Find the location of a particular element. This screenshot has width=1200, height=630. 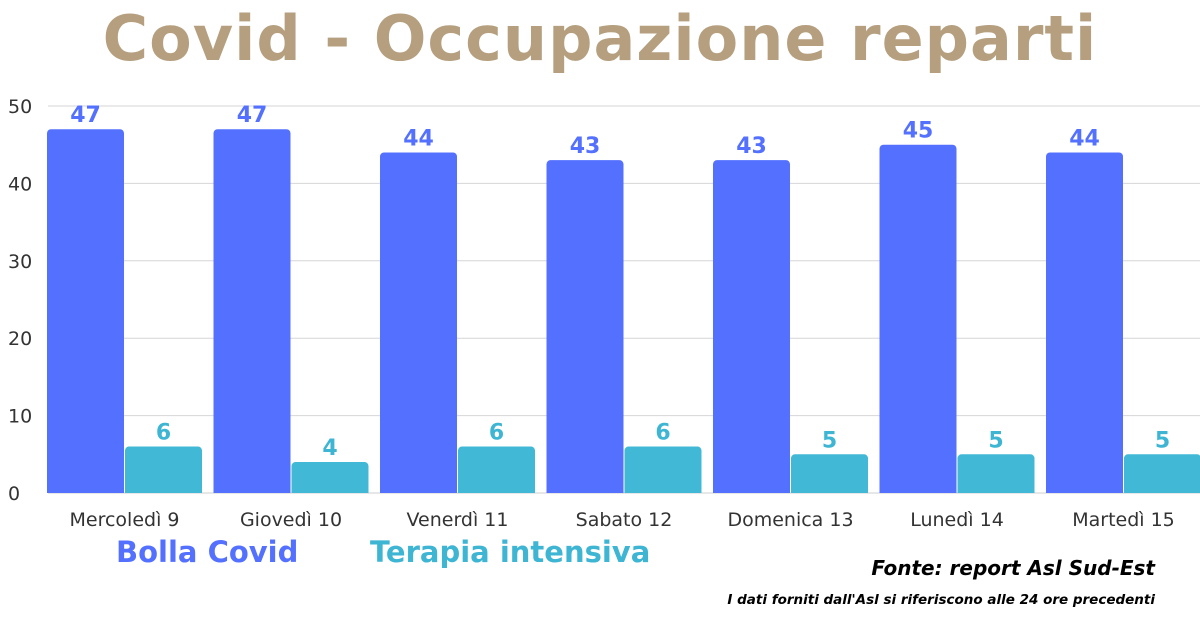

y-tick-label-0: 0 is located at coordinates (14, 494).